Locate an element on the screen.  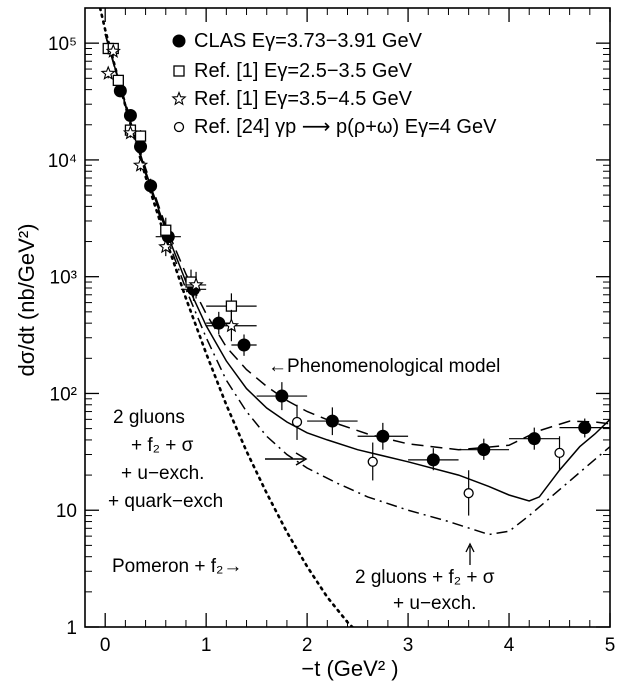
x-tick-label: 2 is located at coordinates (307, 645).